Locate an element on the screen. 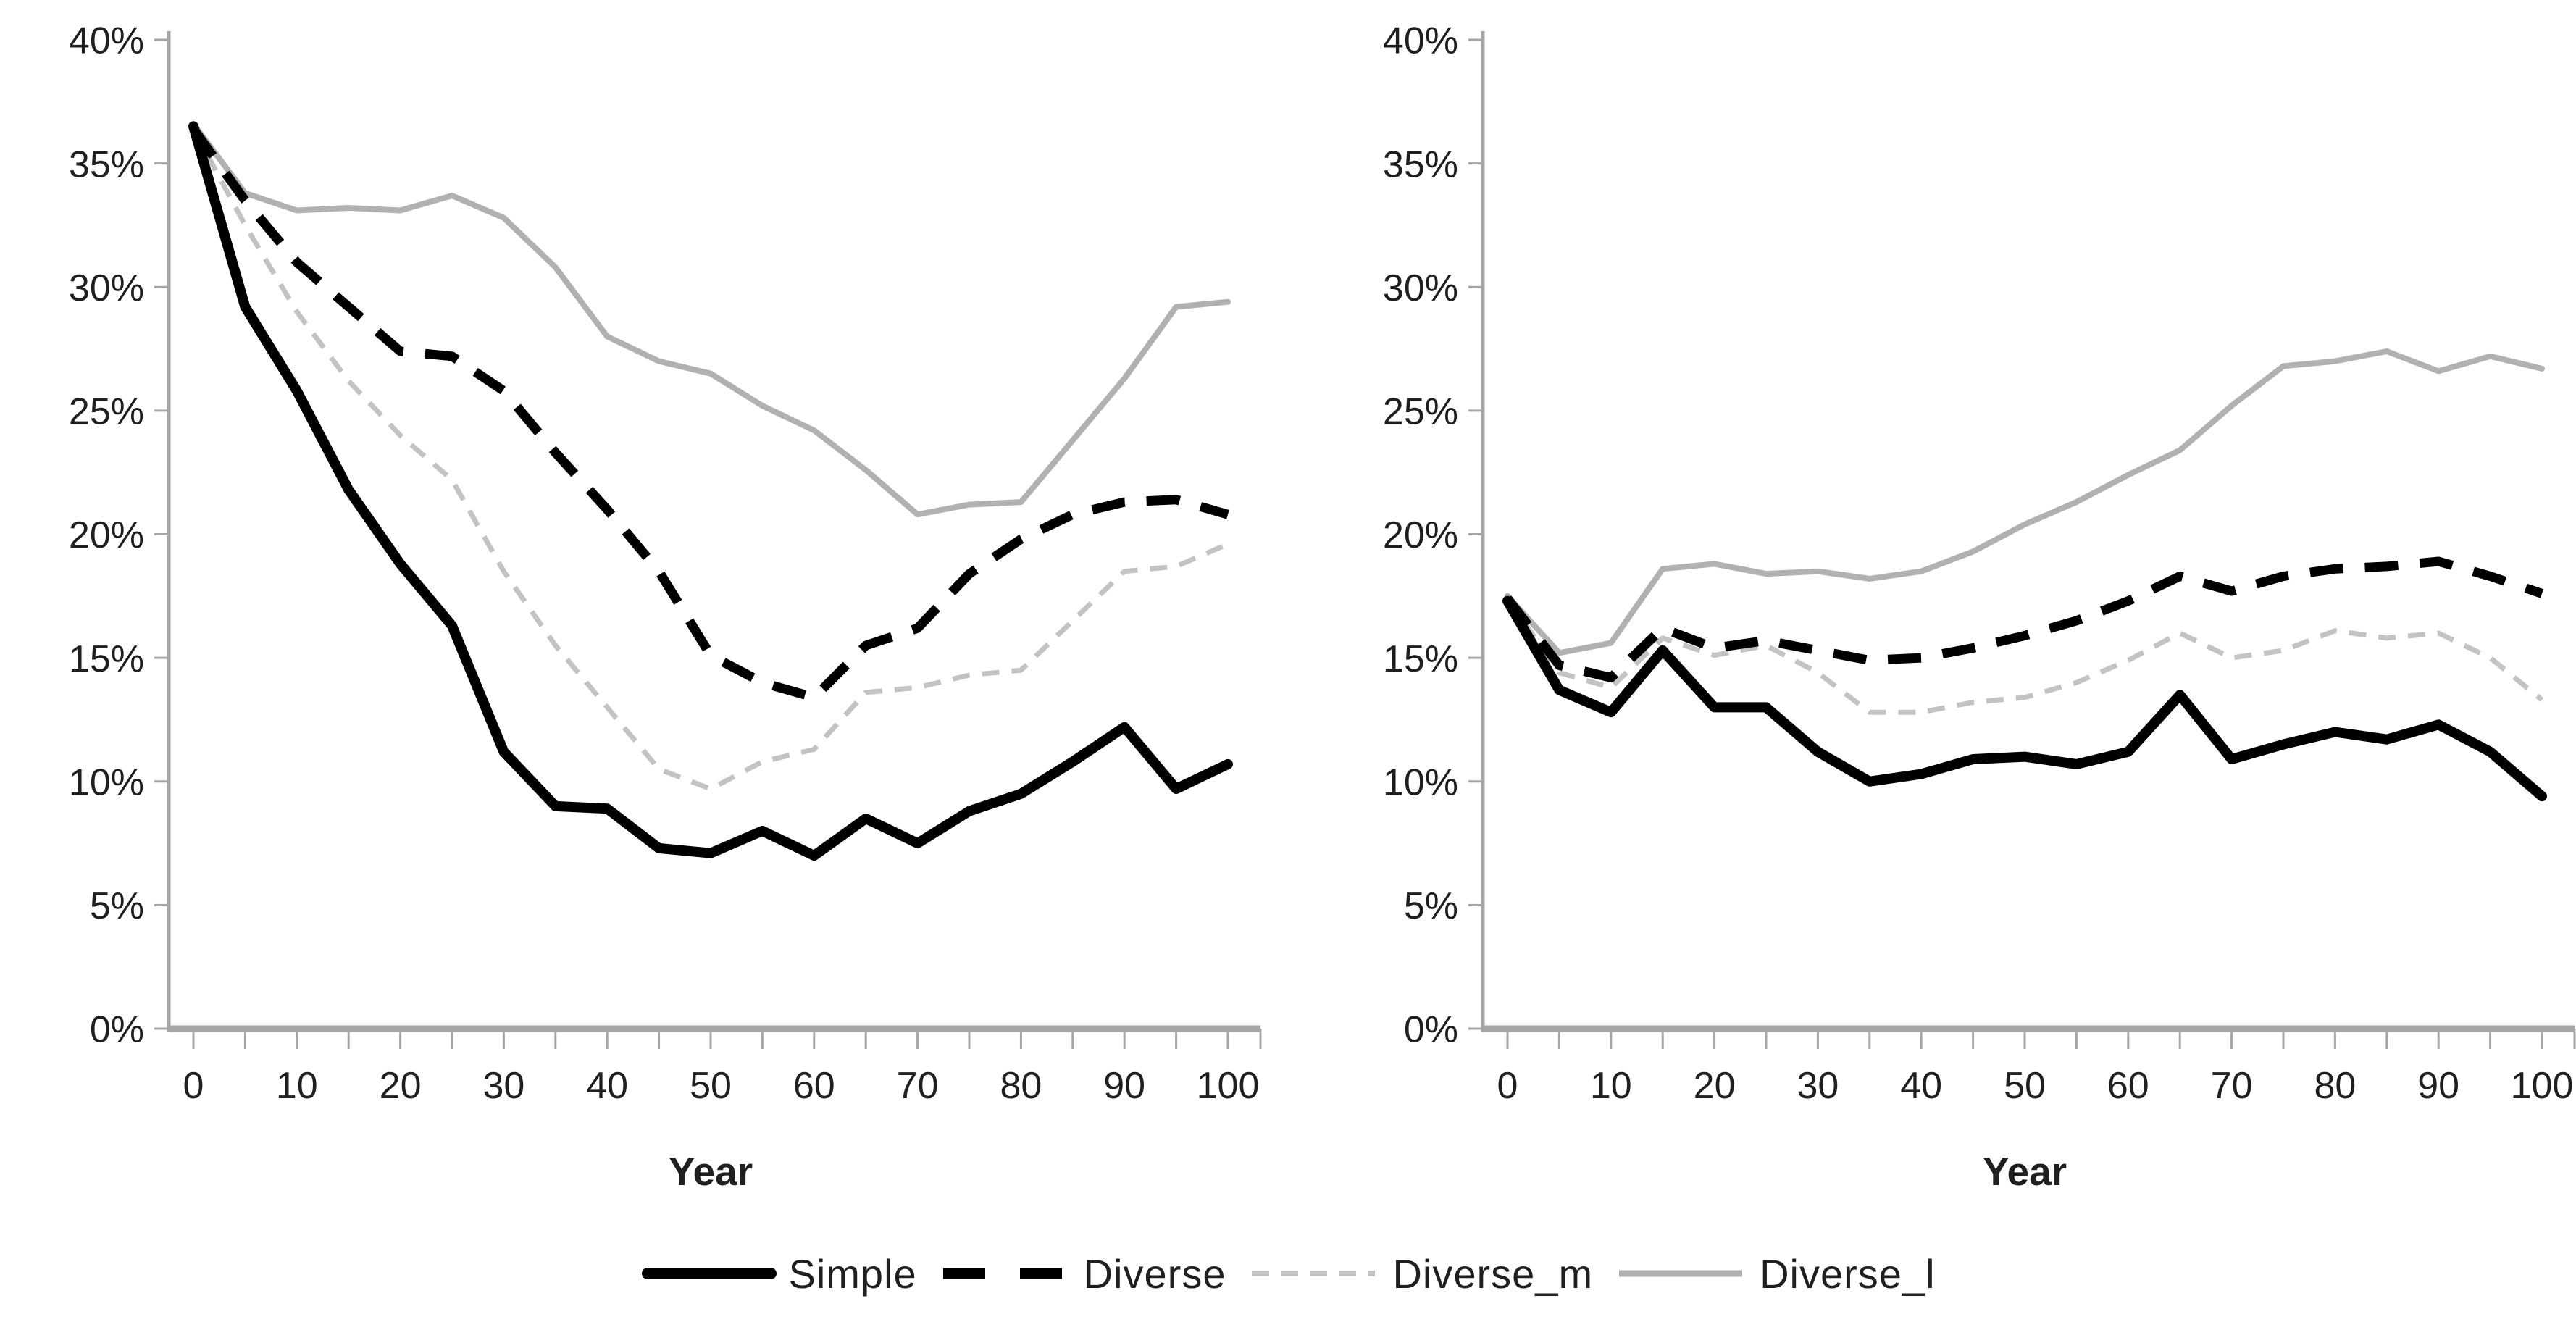 The width and height of the screenshot is (2576, 1330). diverse-line-swatch-icon is located at coordinates (1004, 1273).